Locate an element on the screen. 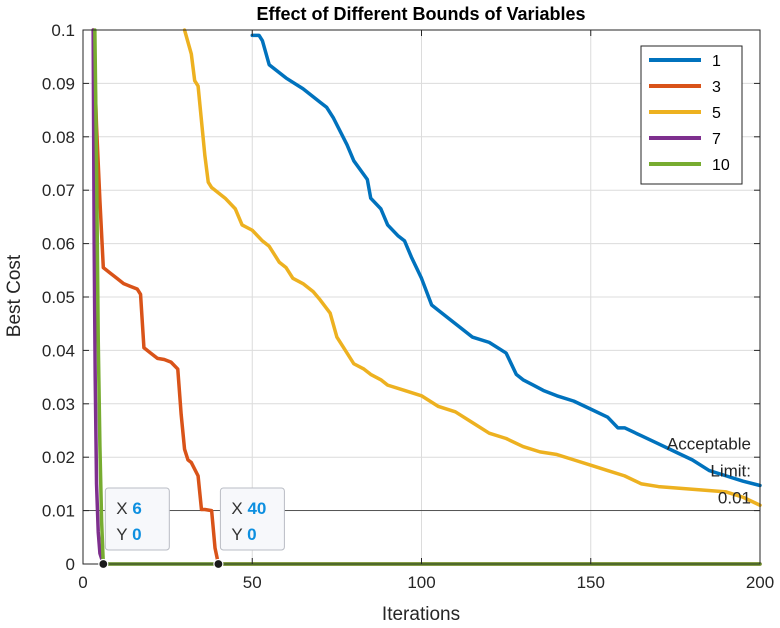 The height and width of the screenshot is (628, 780). legend-label: 10 is located at coordinates (721, 165).